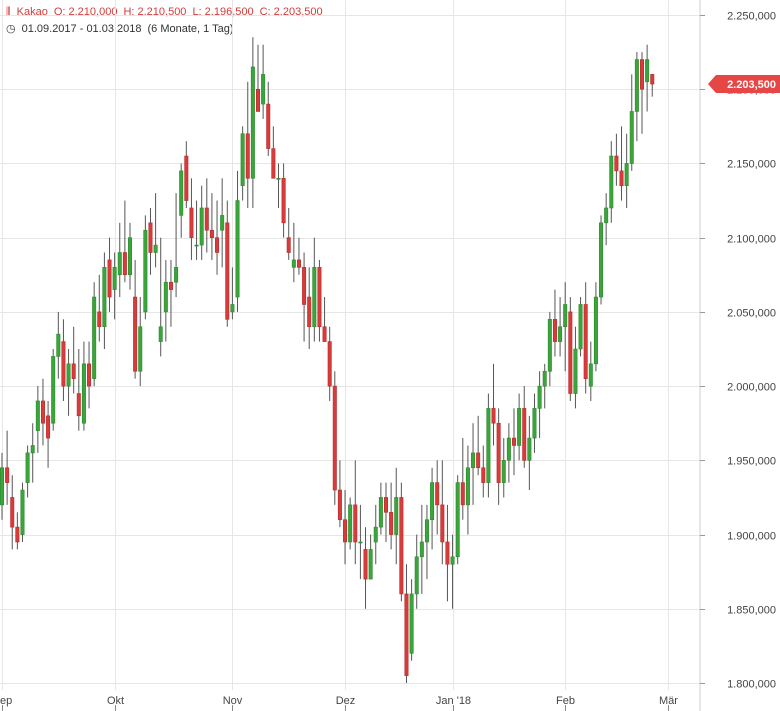 Image resolution: width=780 pixels, height=711 pixels. I want to click on y-tick-label: 2.100,000, so click(751, 240).